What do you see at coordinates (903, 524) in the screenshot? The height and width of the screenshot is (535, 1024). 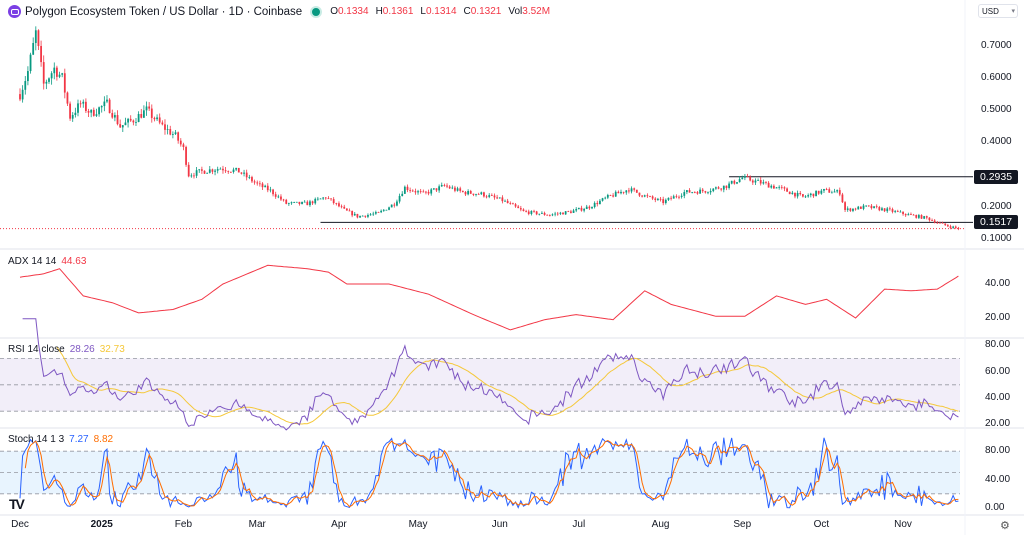 I see `time-tick: Nov` at bounding box center [903, 524].